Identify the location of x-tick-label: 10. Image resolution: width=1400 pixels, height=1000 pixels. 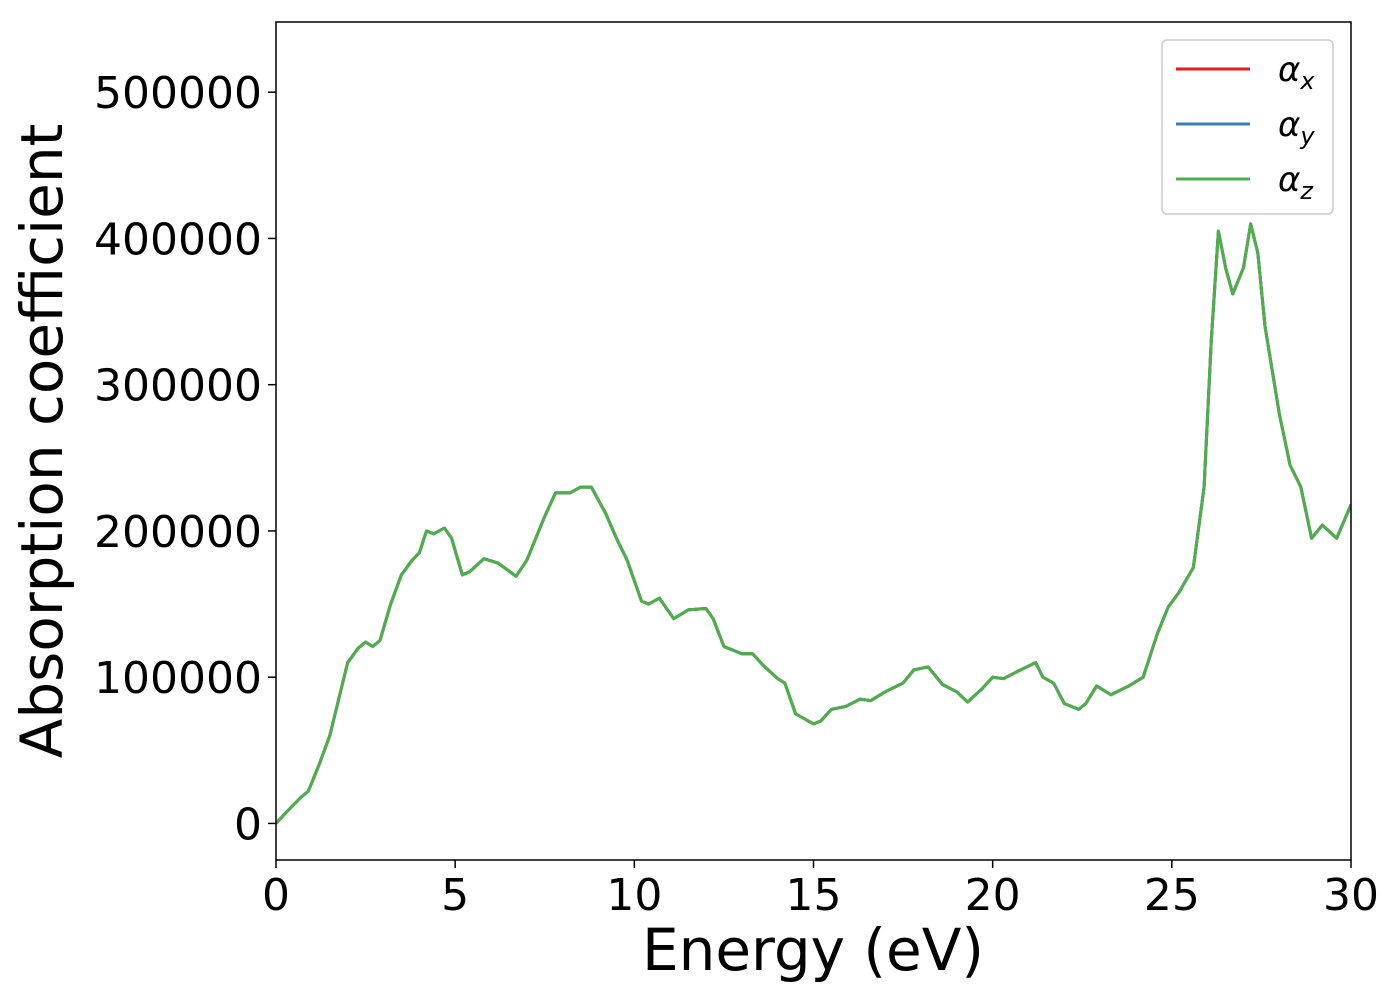
(634, 895).